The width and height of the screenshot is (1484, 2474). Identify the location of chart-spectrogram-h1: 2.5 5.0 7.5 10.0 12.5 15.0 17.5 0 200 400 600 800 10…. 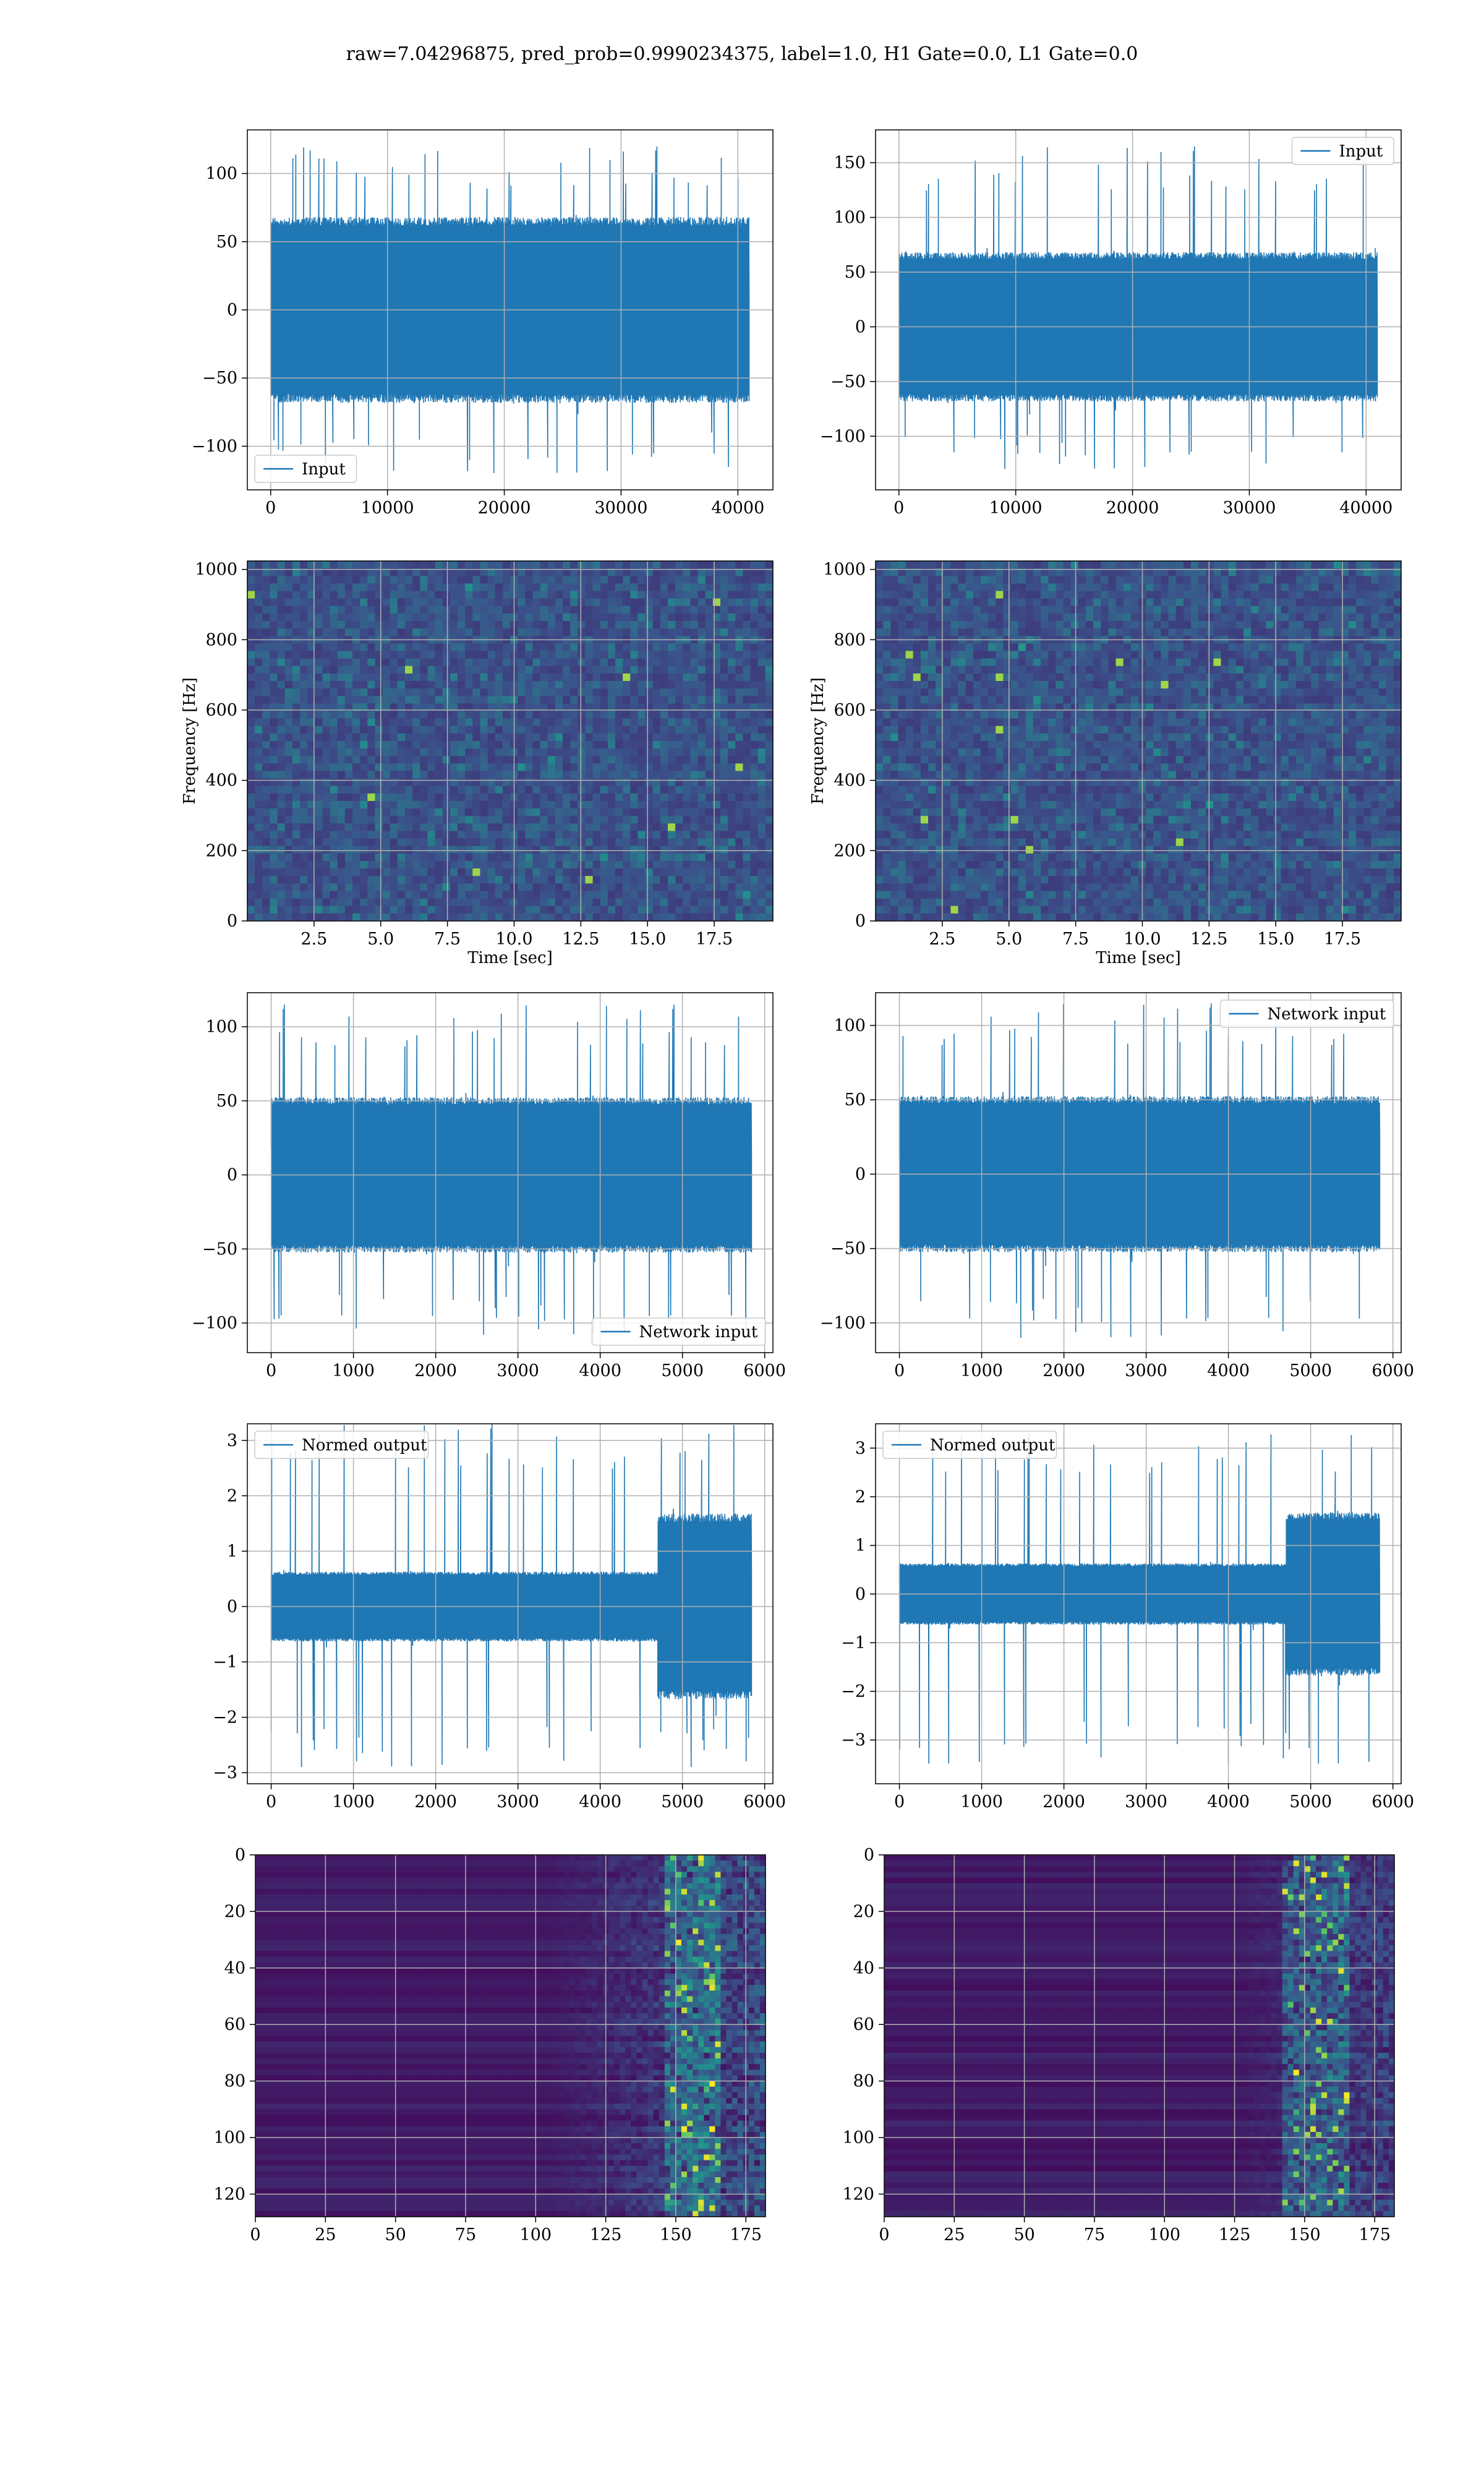
(486, 763).